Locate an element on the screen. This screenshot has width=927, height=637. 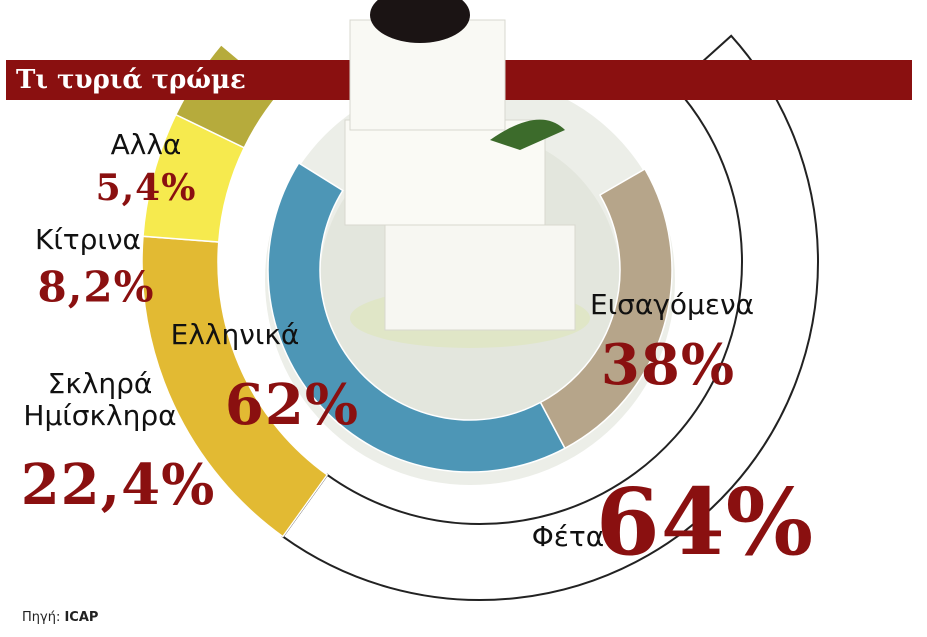
category-label: Ελληνικά is located at coordinates (235, 334).